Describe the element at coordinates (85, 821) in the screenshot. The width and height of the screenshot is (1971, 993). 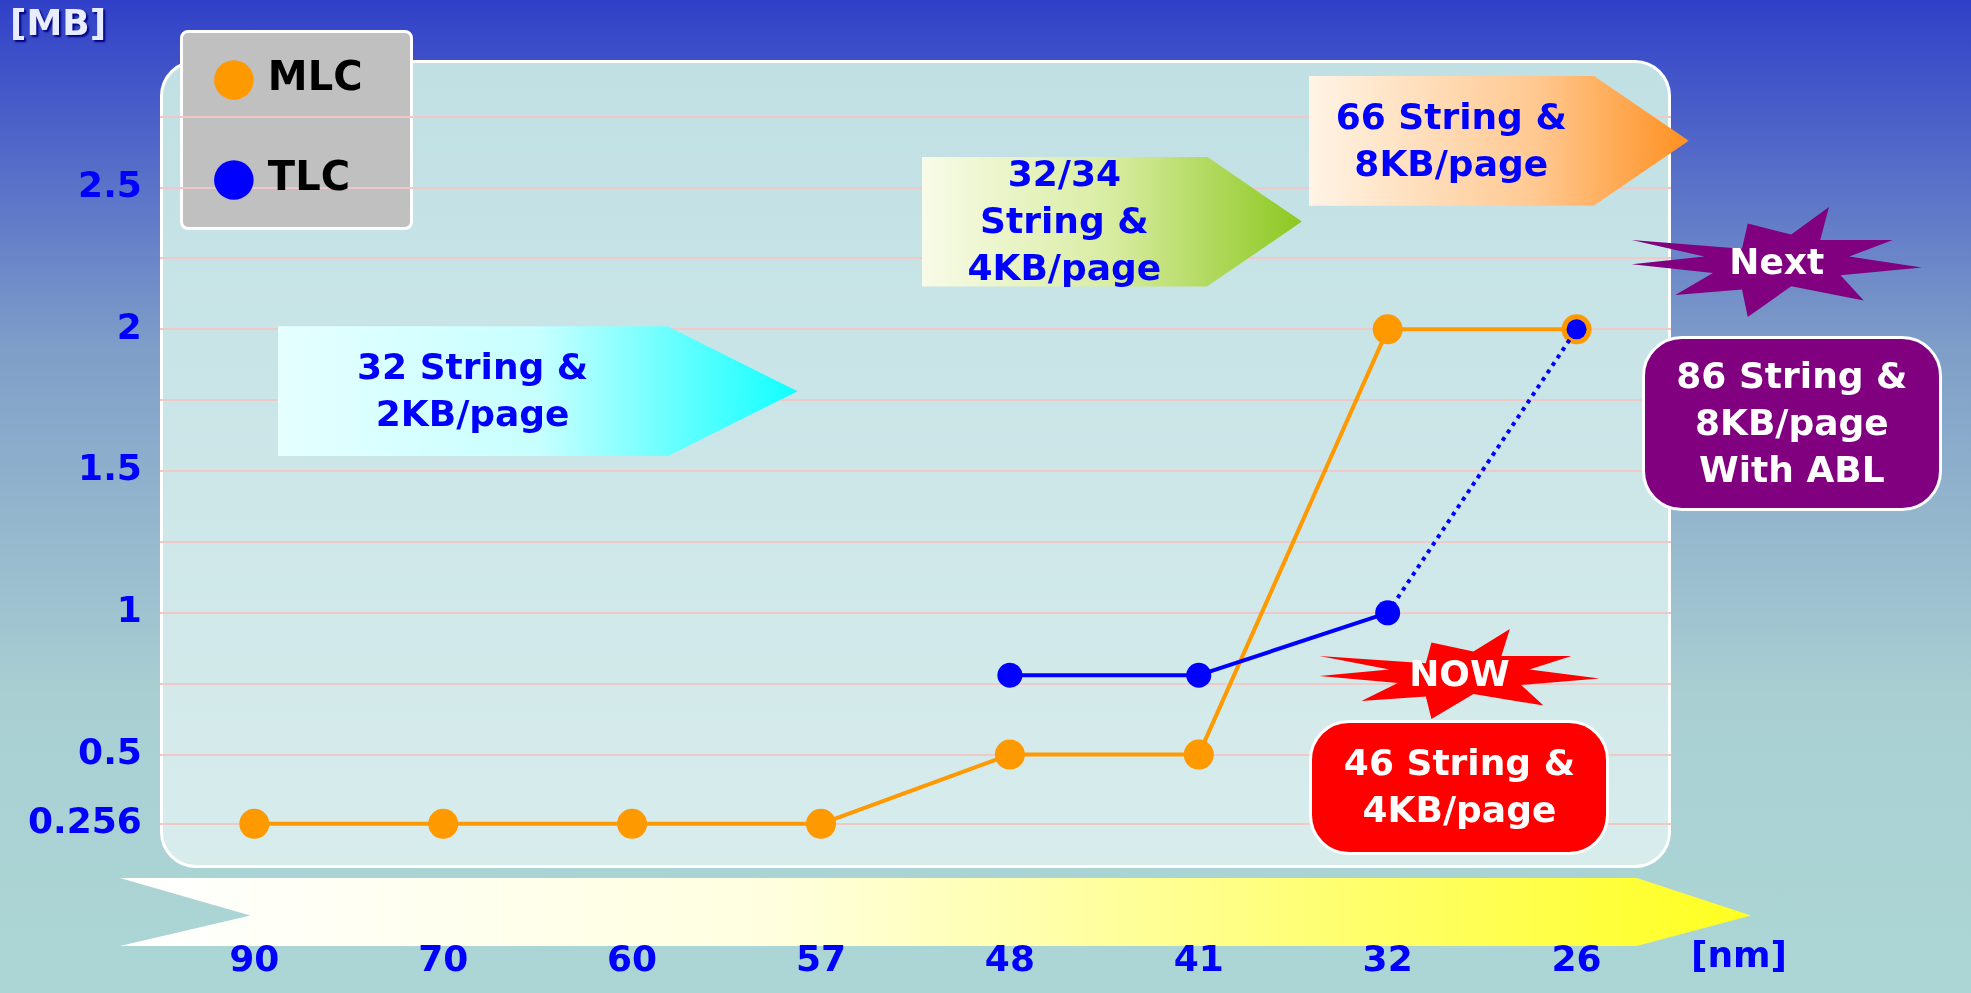
I see `y-tick-label: 0.256` at that location.